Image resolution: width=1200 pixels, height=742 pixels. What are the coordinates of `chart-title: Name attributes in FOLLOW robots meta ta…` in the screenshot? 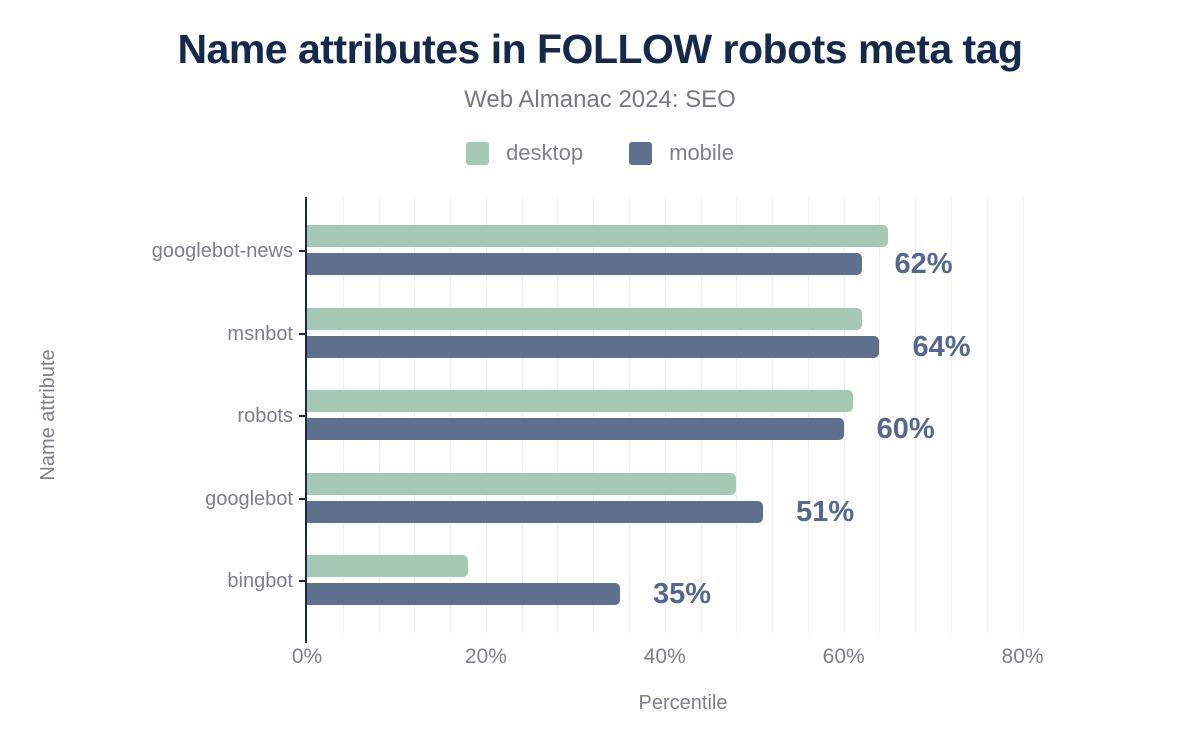 It's located at (600, 49).